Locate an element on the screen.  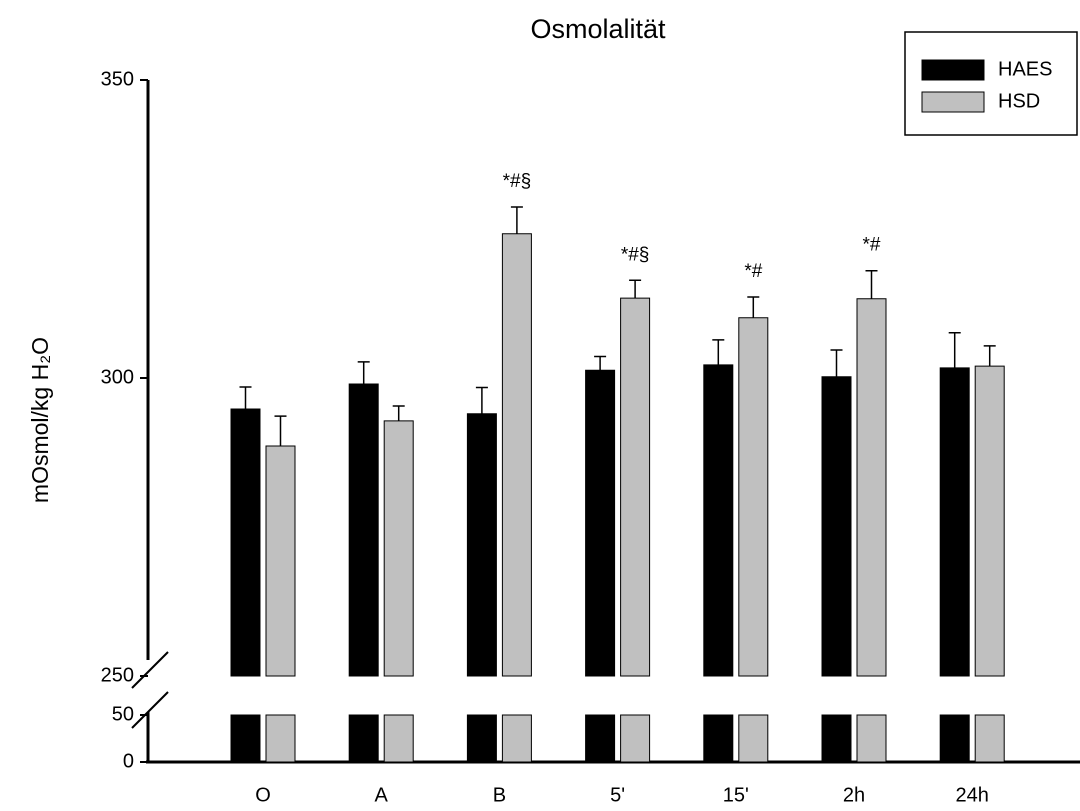
x-tick-label: 5' is located at coordinates (617, 795).